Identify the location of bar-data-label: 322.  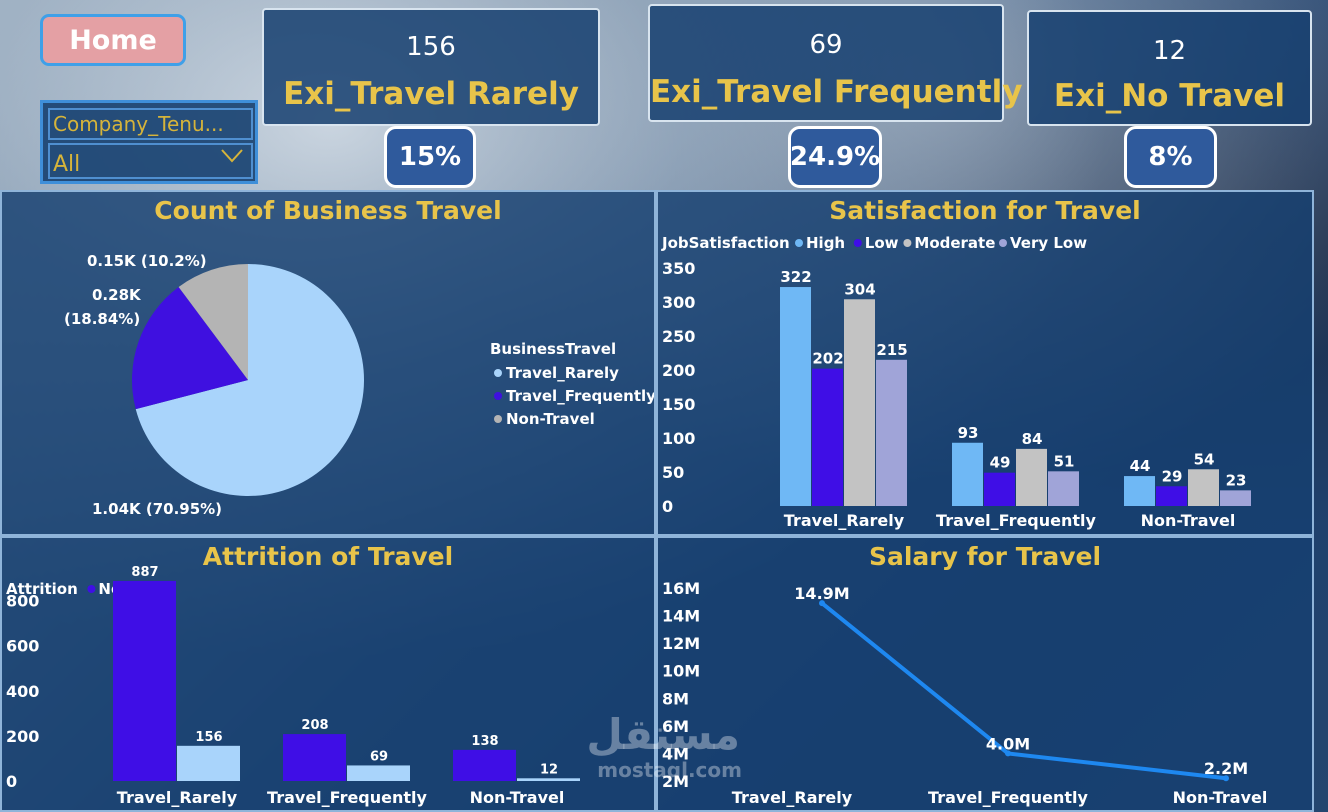
(795, 277).